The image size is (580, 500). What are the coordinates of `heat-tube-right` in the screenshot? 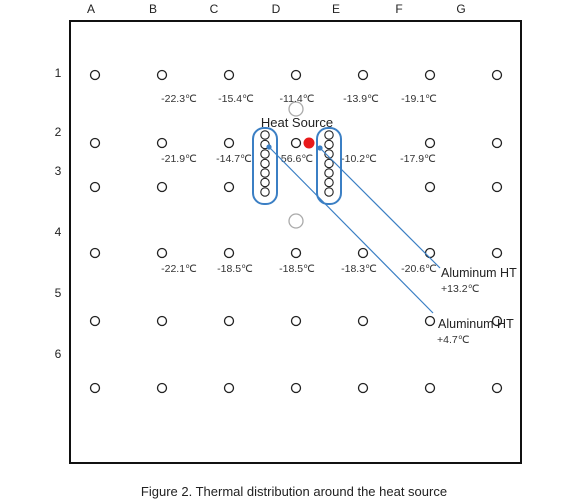 It's located at (329, 166).